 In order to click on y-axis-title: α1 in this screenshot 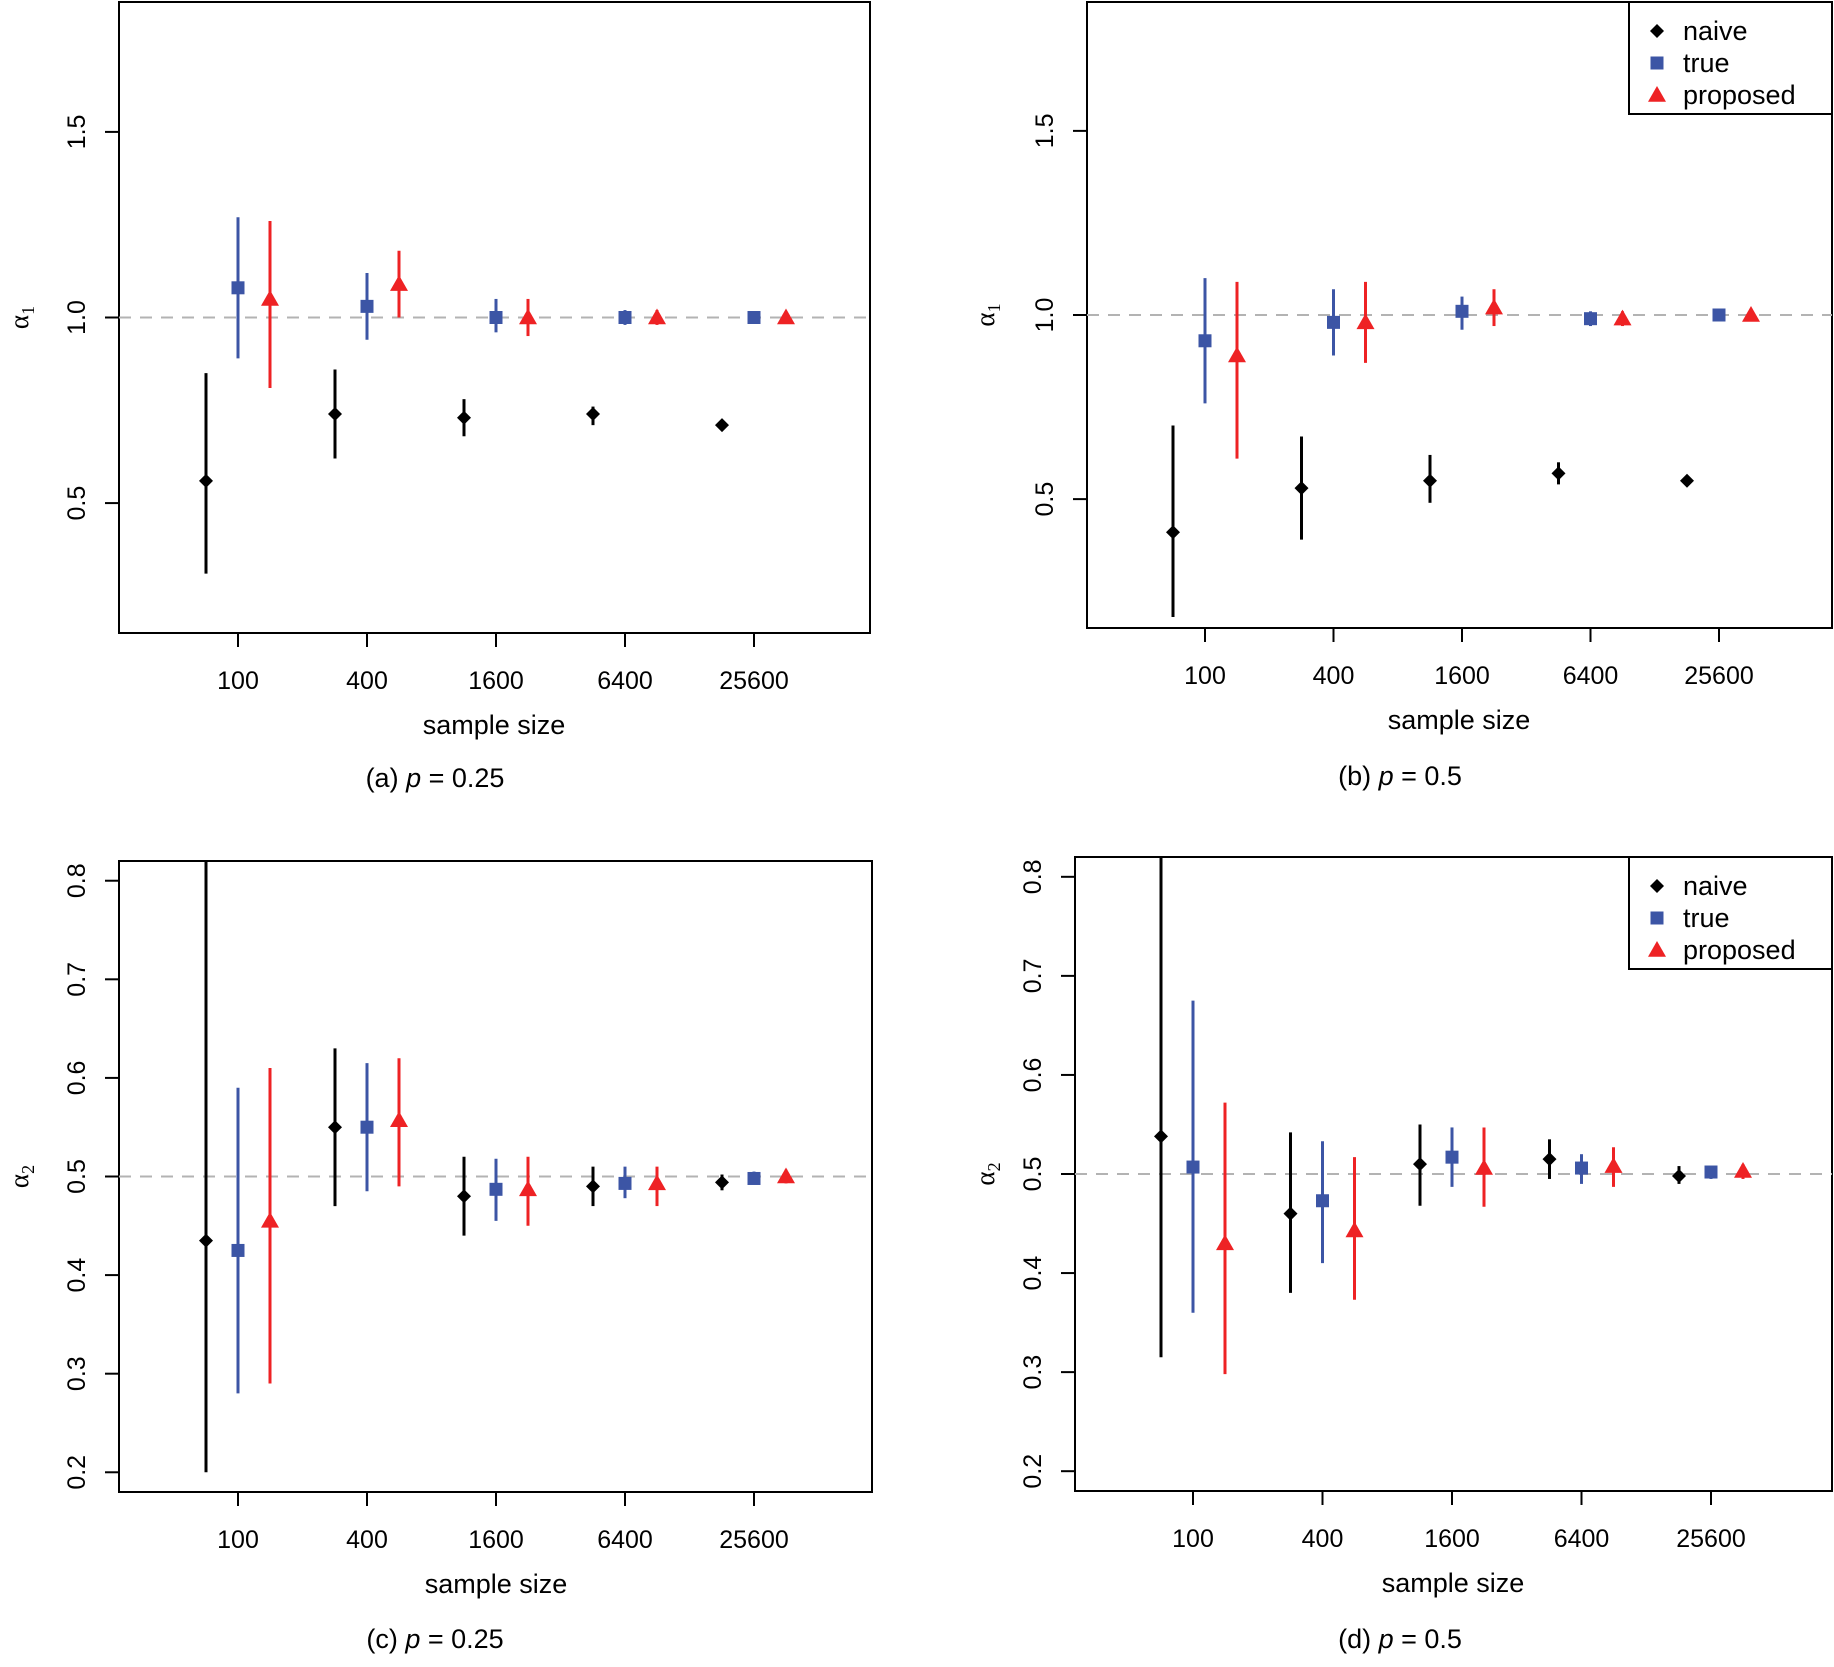, I will do `click(21, 317)`.